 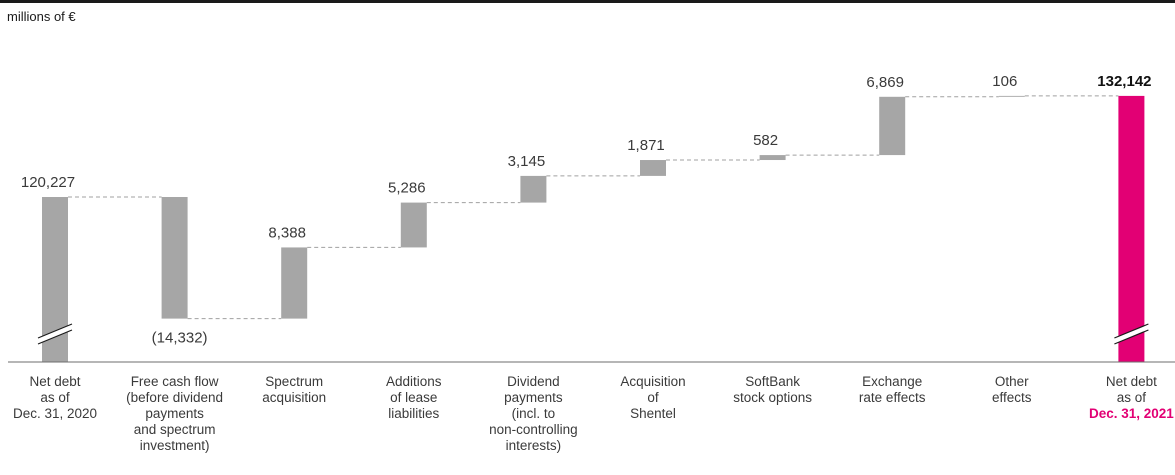 I want to click on category-label: Additions, so click(x=414, y=381).